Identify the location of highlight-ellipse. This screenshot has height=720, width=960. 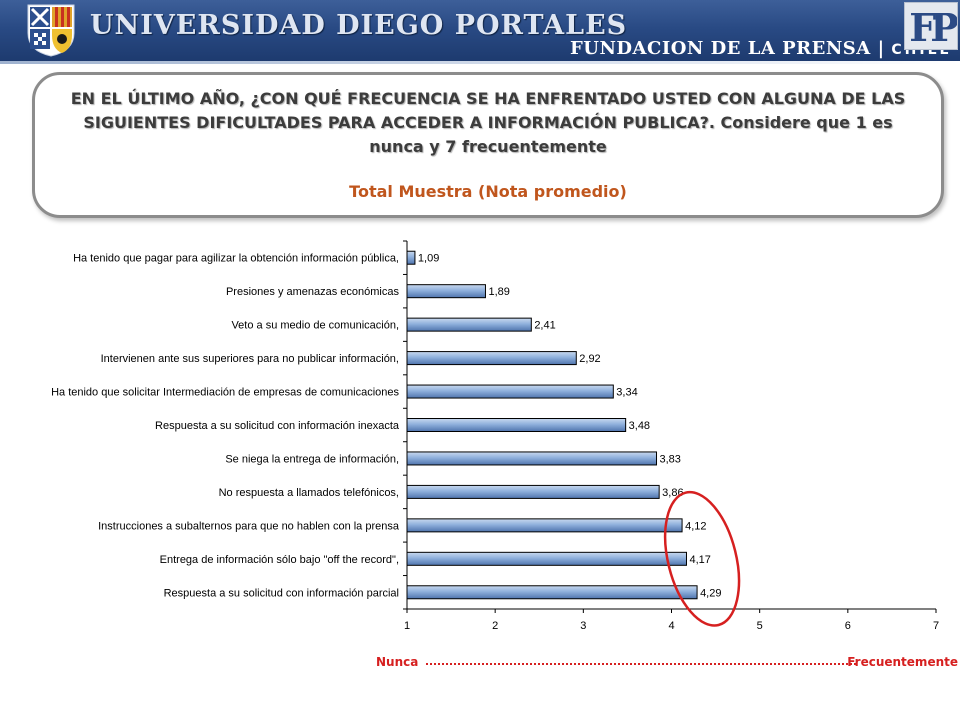
(702, 558).